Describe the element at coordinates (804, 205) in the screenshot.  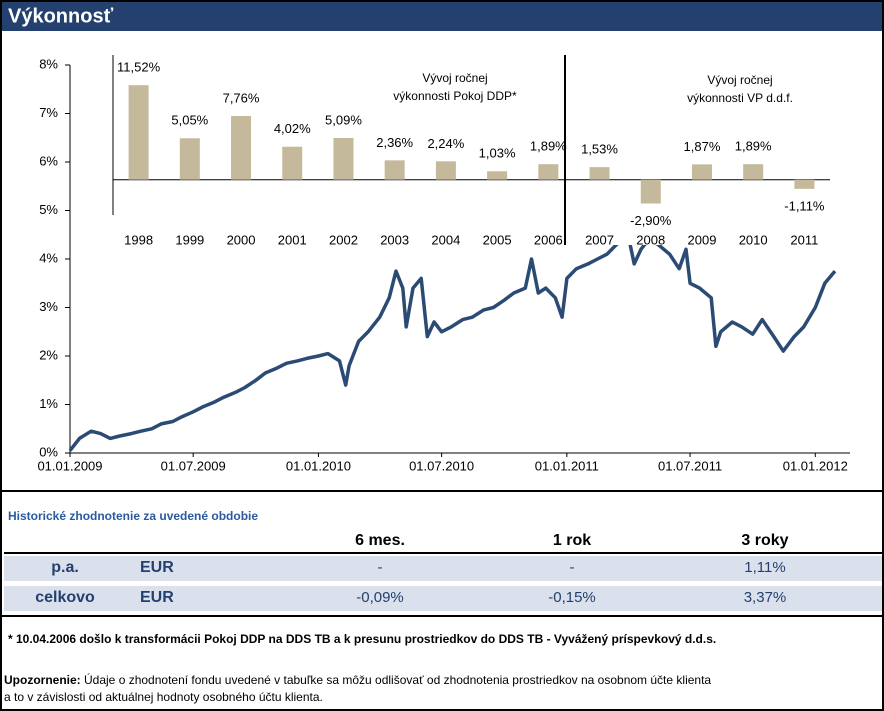
I see `bar-label: -1,11%` at that location.